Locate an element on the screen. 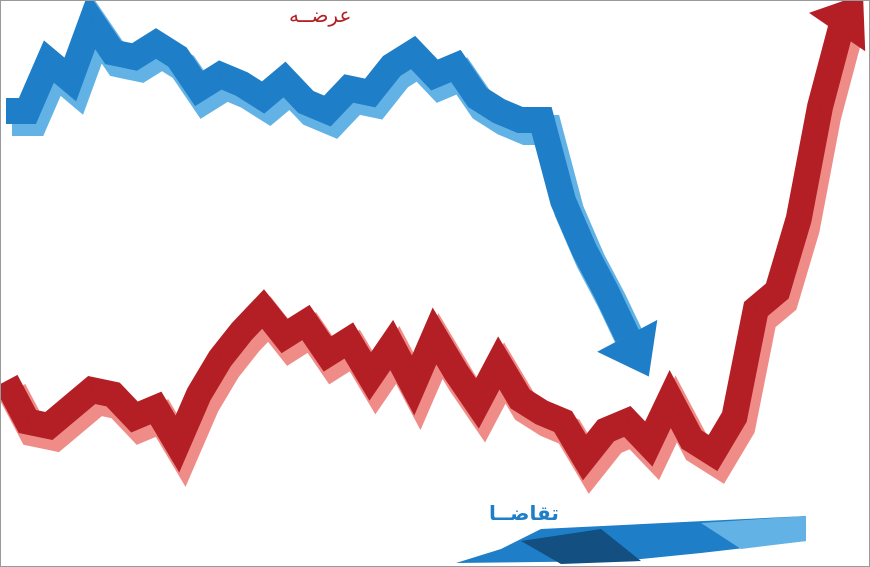 The image size is (870, 567). platform-highlight is located at coordinates (753, 532).